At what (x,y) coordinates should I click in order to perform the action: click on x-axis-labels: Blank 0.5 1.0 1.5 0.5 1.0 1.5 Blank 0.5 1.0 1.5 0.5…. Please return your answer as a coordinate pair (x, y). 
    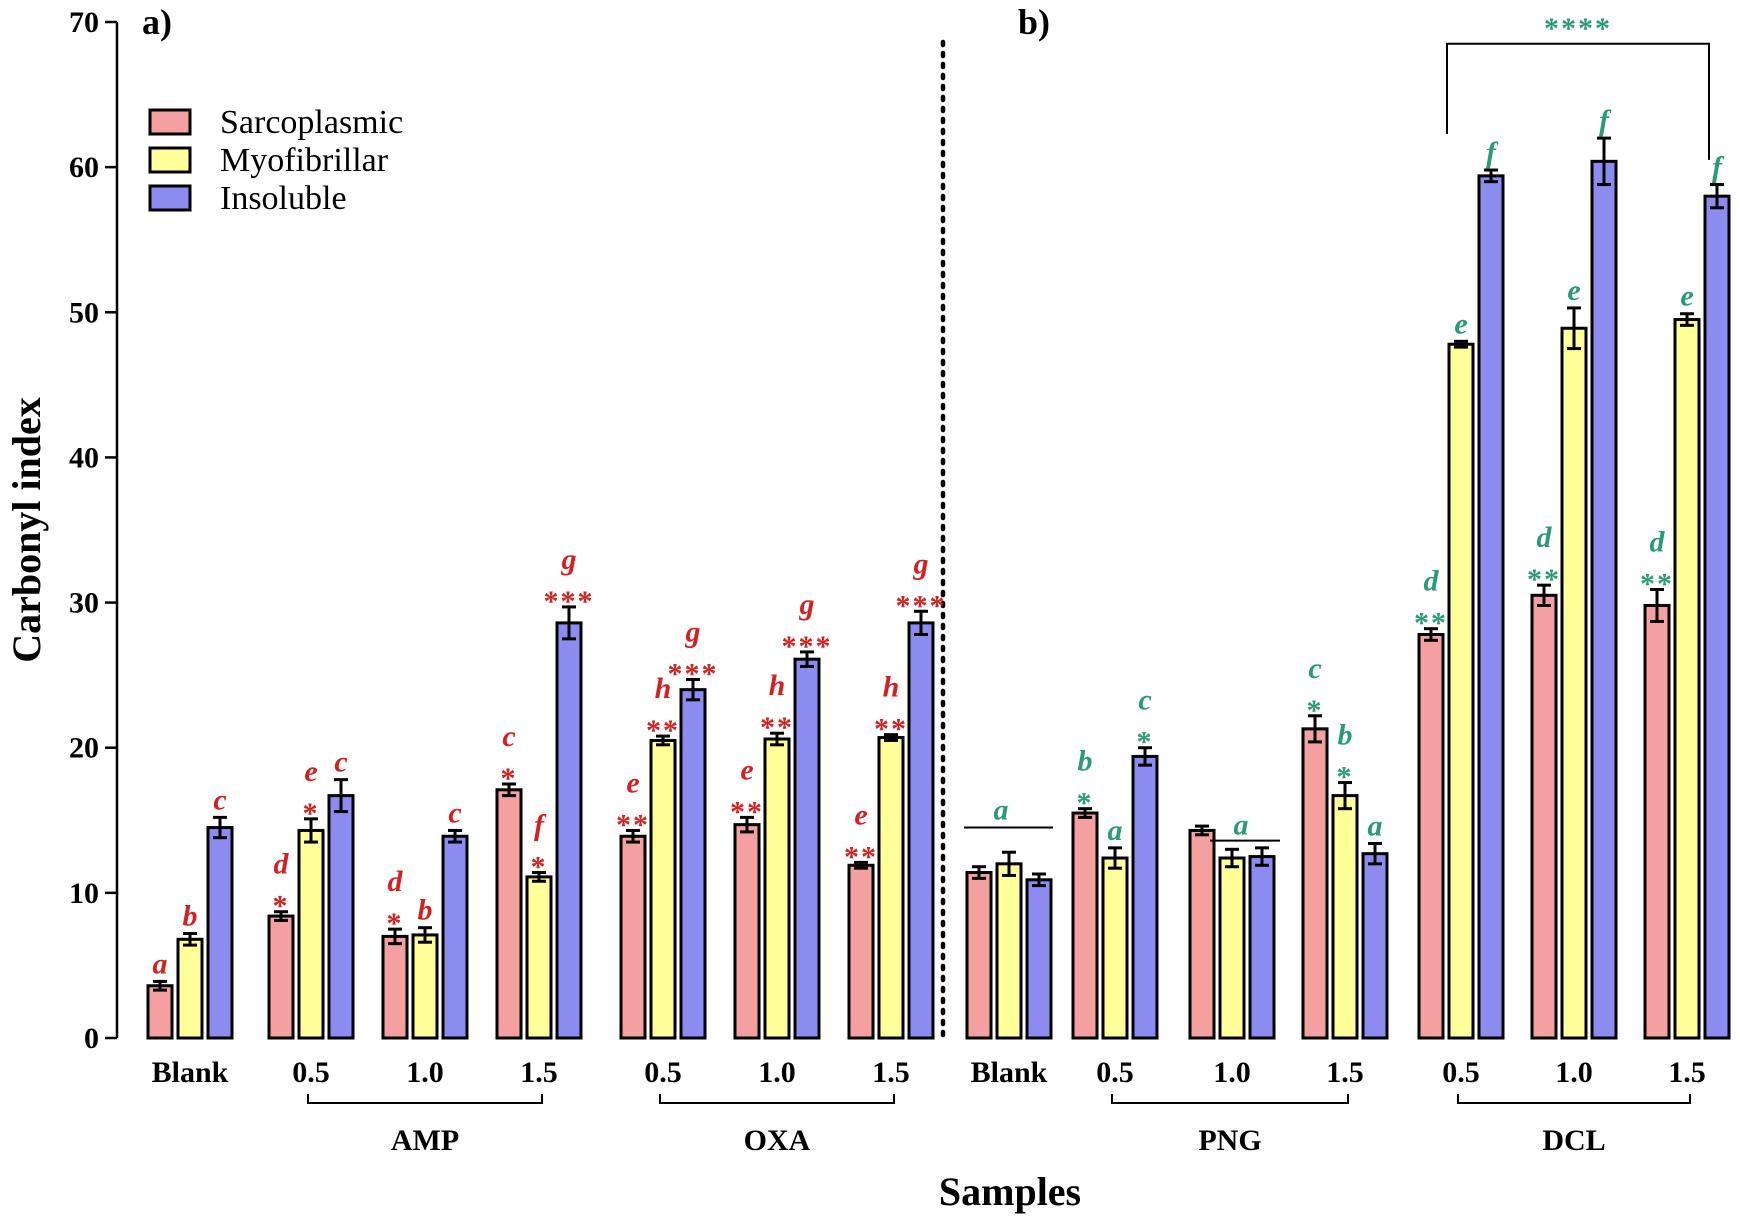
    Looking at the image, I should click on (929, 1106).